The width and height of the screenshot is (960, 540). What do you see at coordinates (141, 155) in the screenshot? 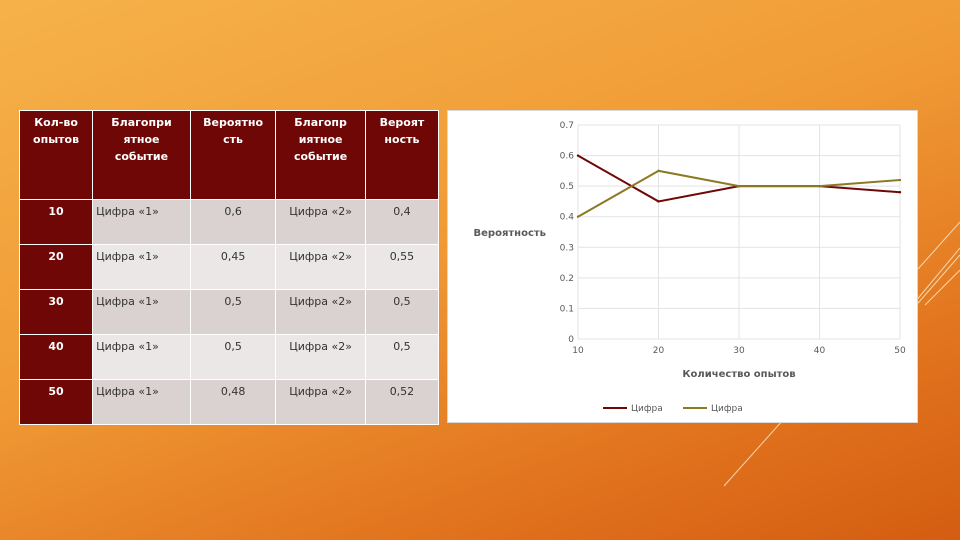
I see `header-event-1: Благопри ятное событие` at bounding box center [141, 155].